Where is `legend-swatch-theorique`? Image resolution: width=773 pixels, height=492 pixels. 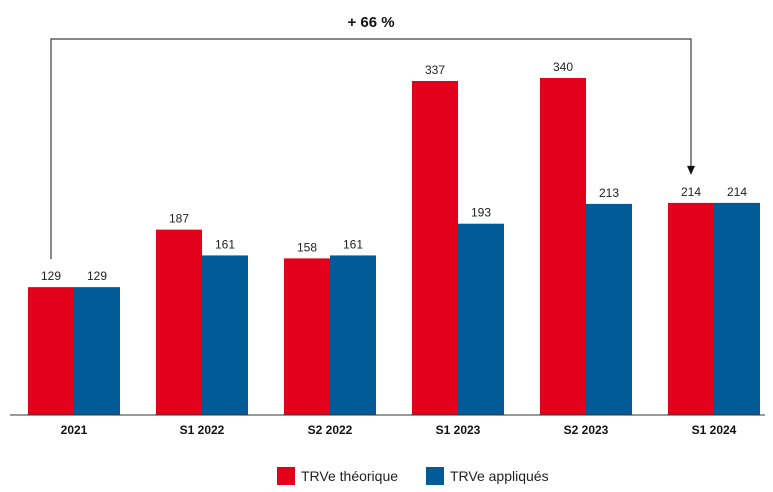 legend-swatch-theorique is located at coordinates (286, 476).